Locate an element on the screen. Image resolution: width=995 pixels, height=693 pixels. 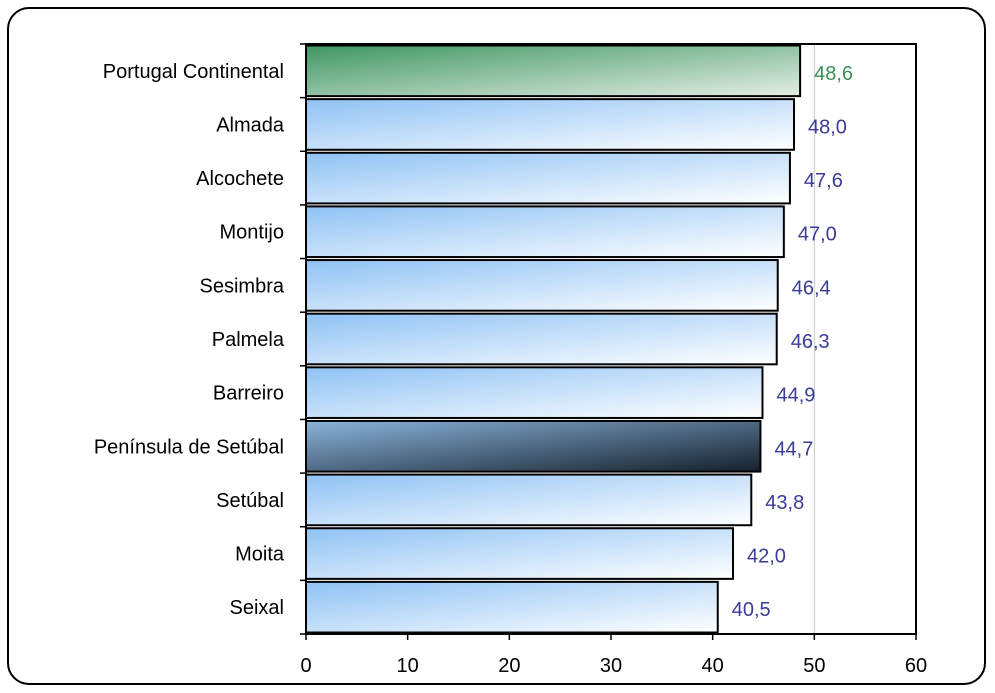
value-label-7: 44,9 is located at coordinates (795, 396).